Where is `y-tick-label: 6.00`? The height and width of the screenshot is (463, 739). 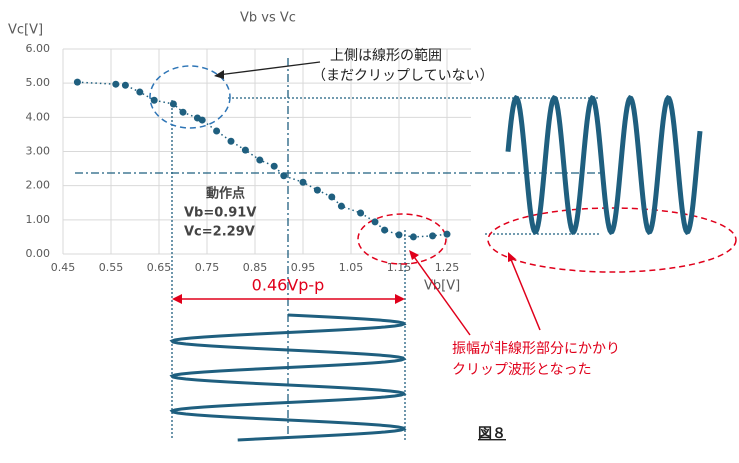
y-tick-label: 6.00 is located at coordinates (38, 48).